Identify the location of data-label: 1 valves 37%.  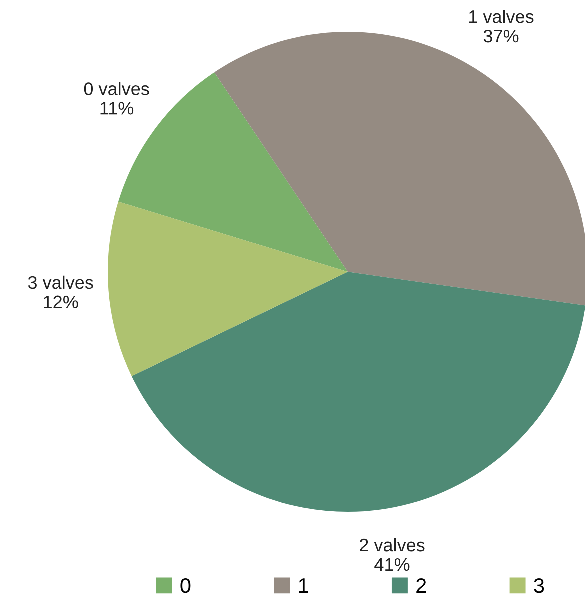
(502, 26).